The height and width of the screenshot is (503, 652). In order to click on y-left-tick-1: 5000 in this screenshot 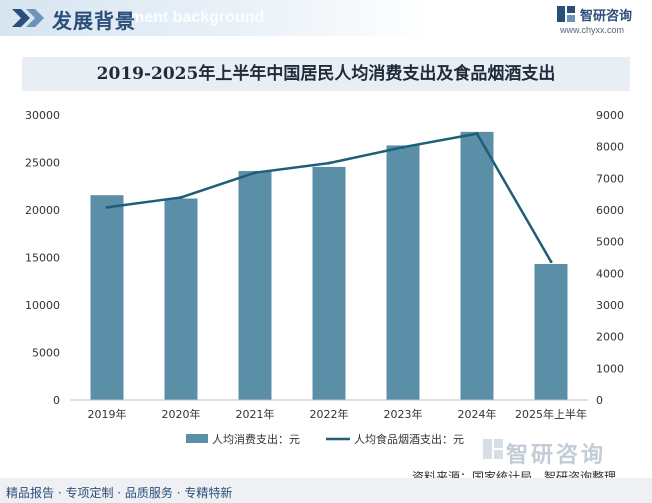, I will do `click(46, 353)`.